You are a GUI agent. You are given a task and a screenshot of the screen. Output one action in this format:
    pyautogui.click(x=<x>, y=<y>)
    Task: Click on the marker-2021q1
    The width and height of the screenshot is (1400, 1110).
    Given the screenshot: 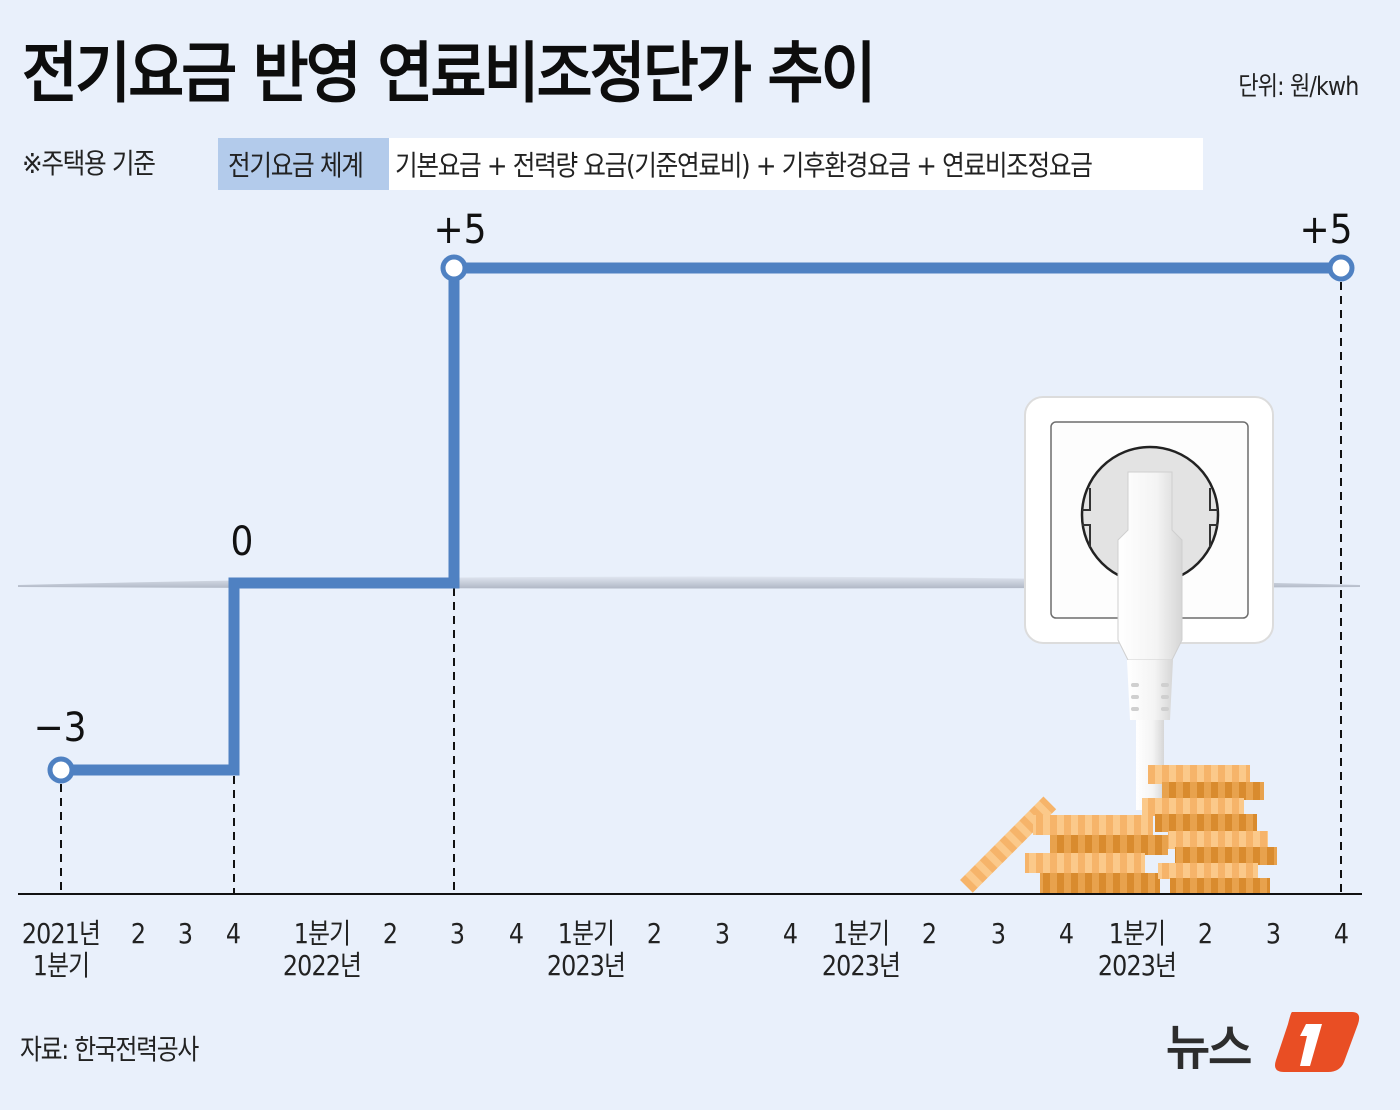 What is the action you would take?
    pyautogui.click(x=61, y=770)
    